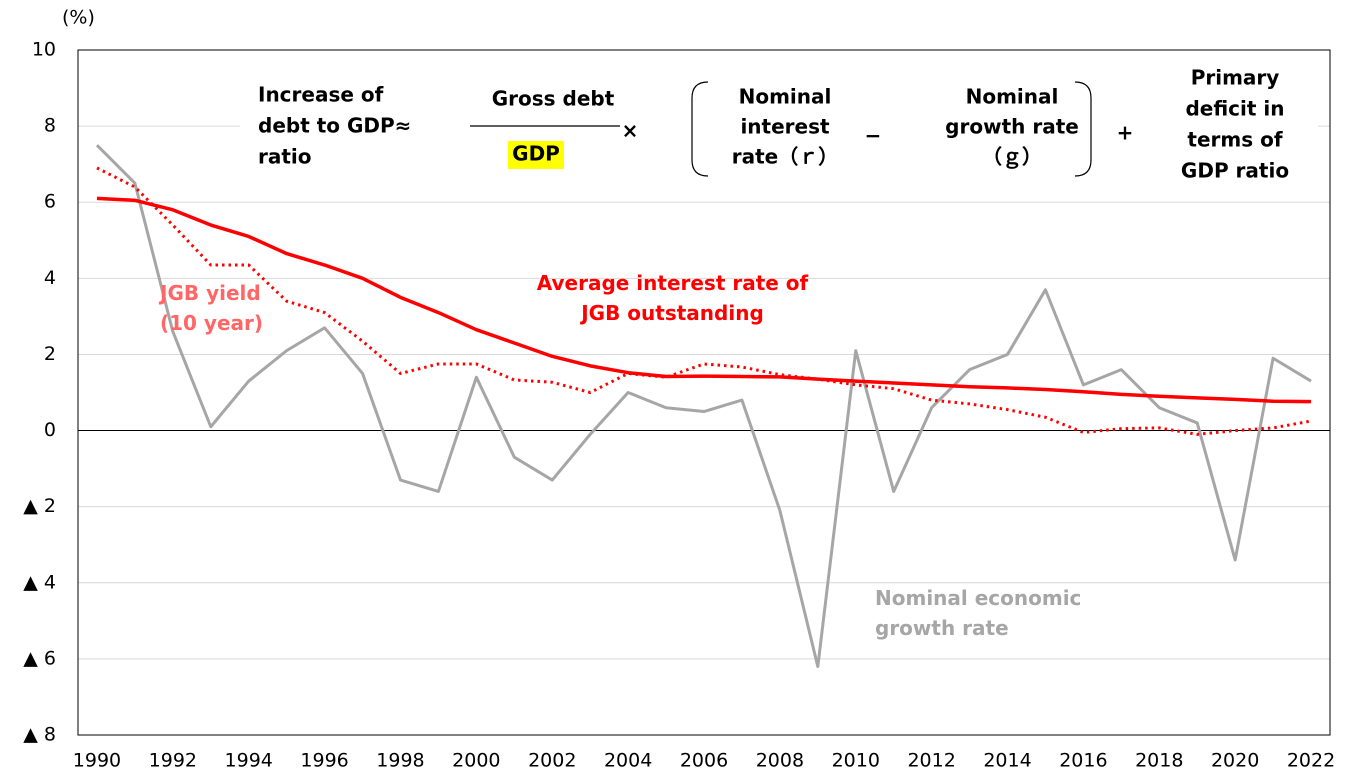 This screenshot has height=776, width=1356. I want to click on formula-lhs: ratio, so click(285, 157).